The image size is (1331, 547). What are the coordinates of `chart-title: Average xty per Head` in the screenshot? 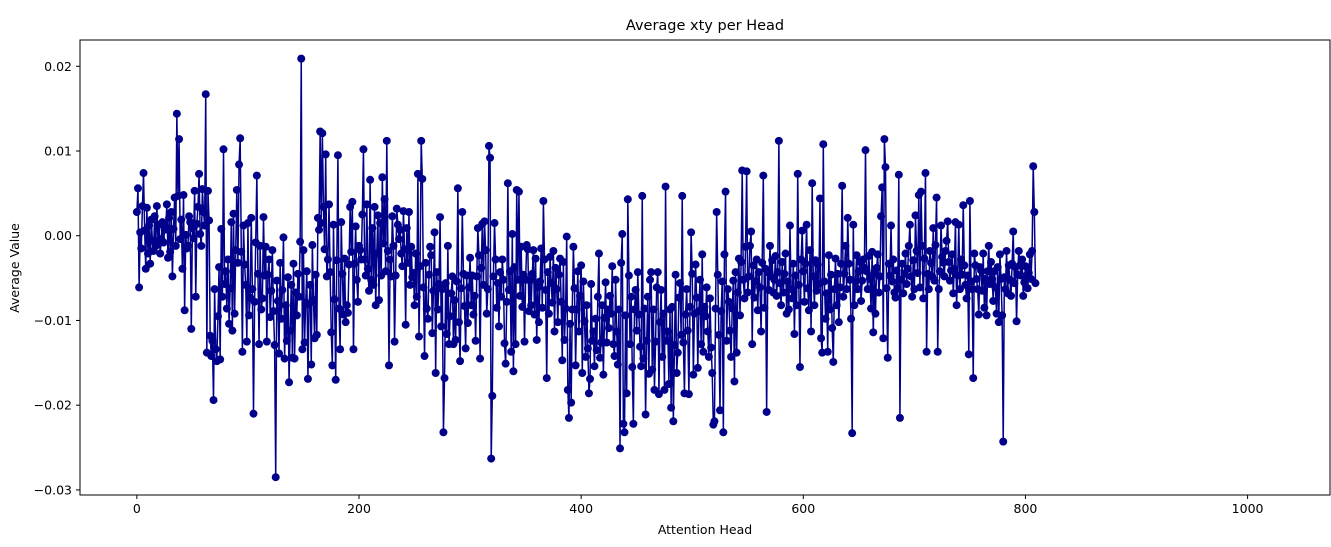 It's located at (705, 26).